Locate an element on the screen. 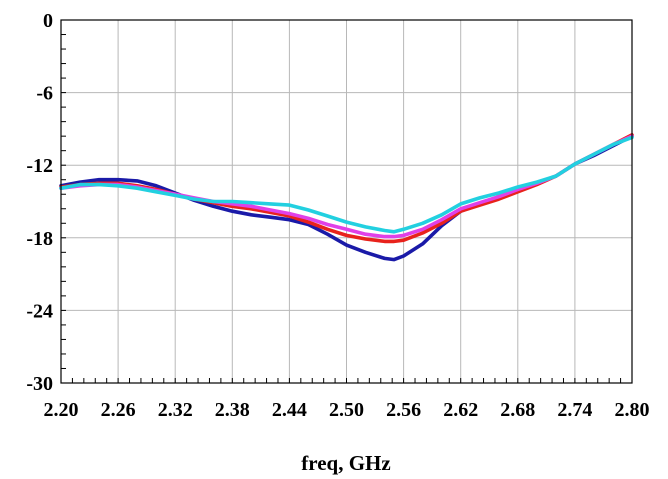 The image size is (668, 479). x-tick-label: 2.56 is located at coordinates (403, 410).